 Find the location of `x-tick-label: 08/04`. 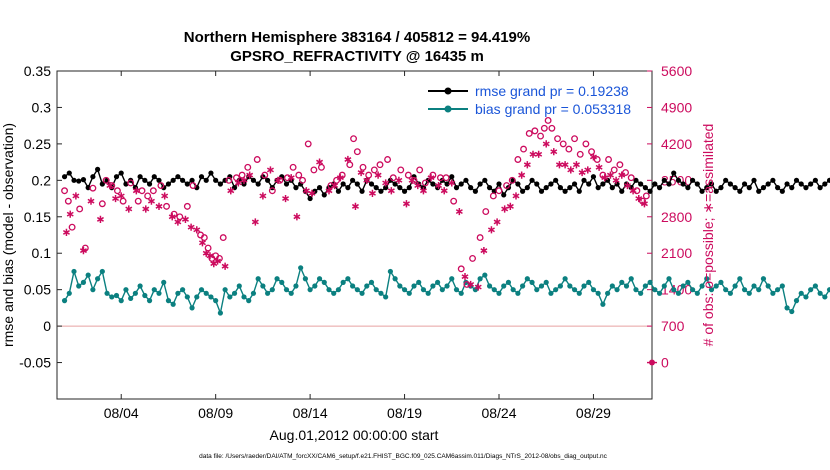

x-tick-label: 08/04 is located at coordinates (121, 413).